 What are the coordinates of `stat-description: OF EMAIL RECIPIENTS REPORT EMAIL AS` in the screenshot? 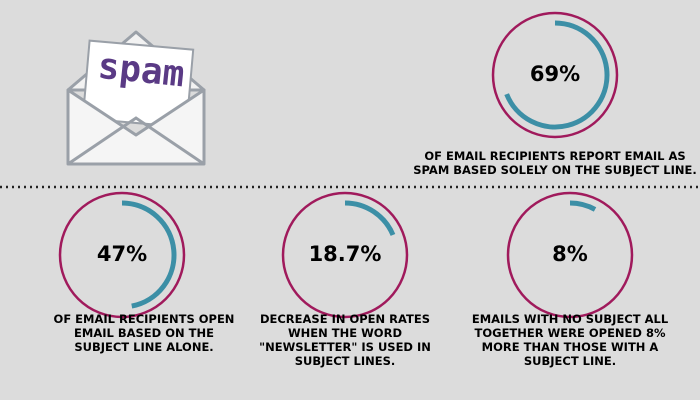 It's located at (554, 156).